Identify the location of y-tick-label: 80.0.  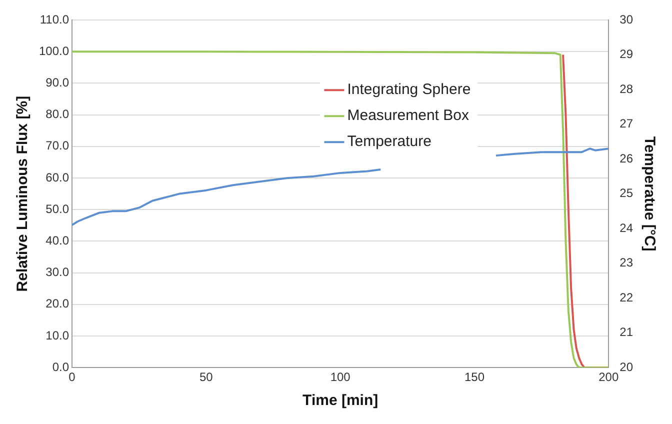
(58, 114).